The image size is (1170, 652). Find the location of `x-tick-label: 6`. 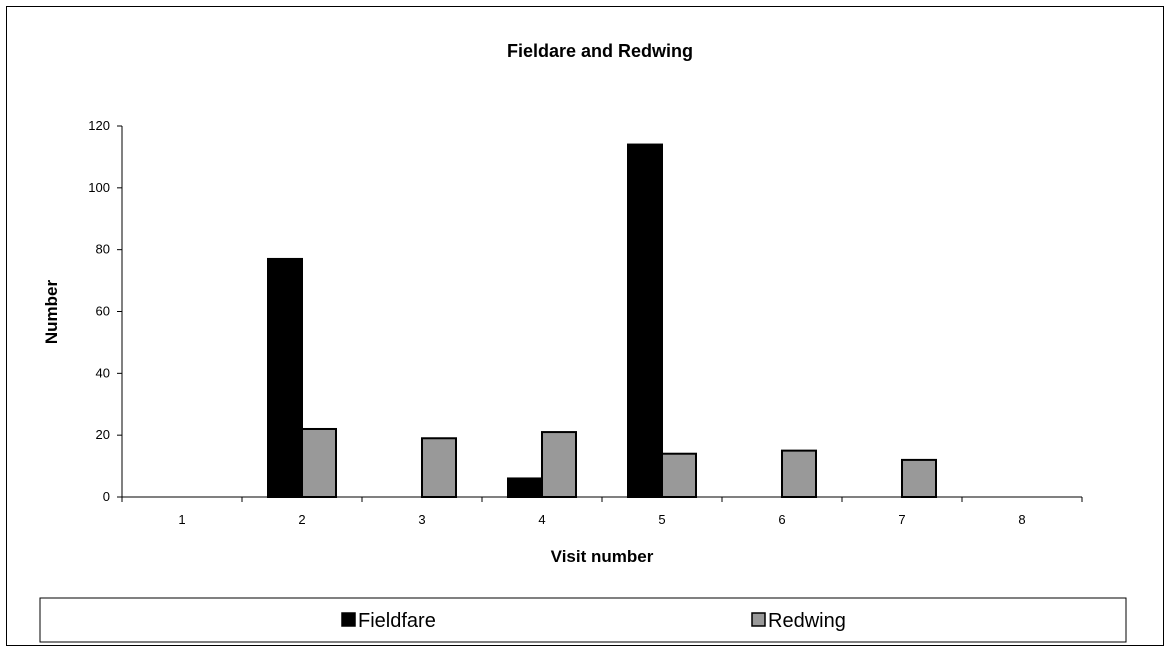

x-tick-label: 6 is located at coordinates (781, 519).